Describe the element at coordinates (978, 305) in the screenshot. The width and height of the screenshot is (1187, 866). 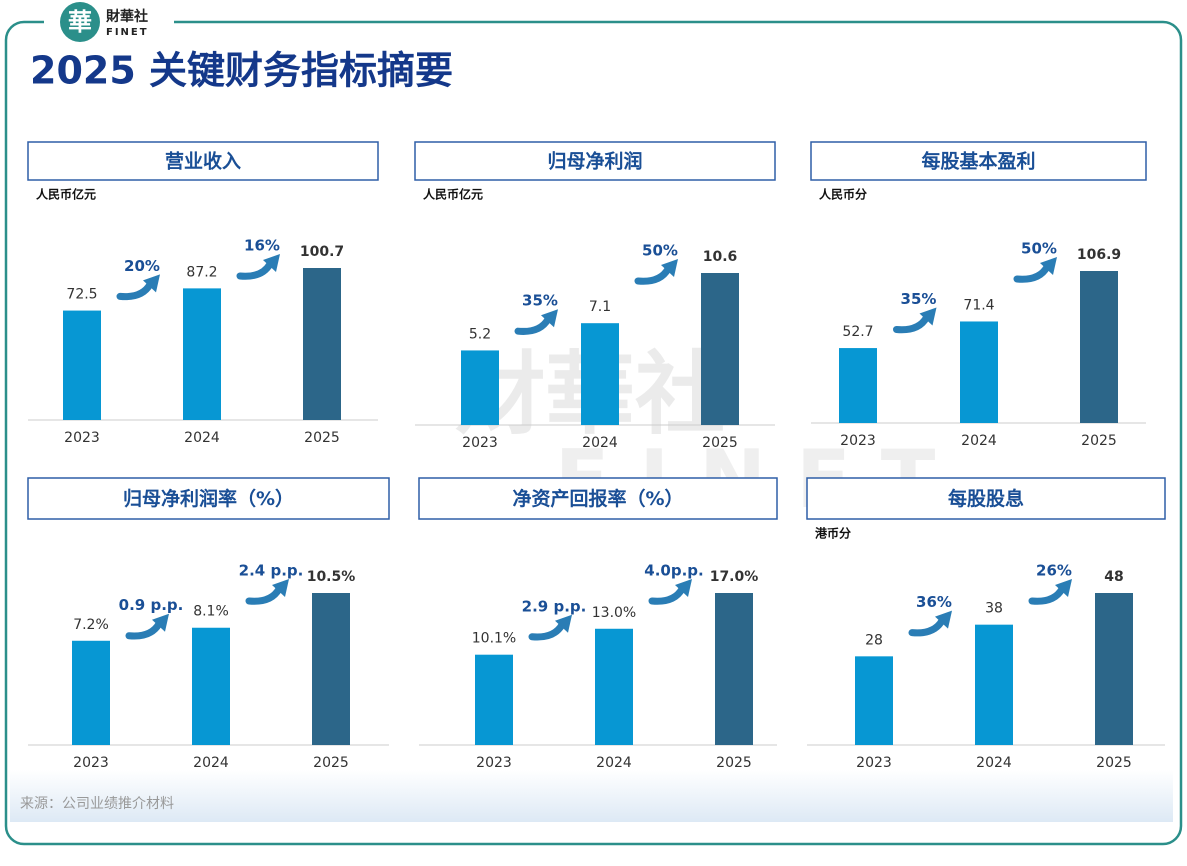
I see `value-label: 71.4` at that location.